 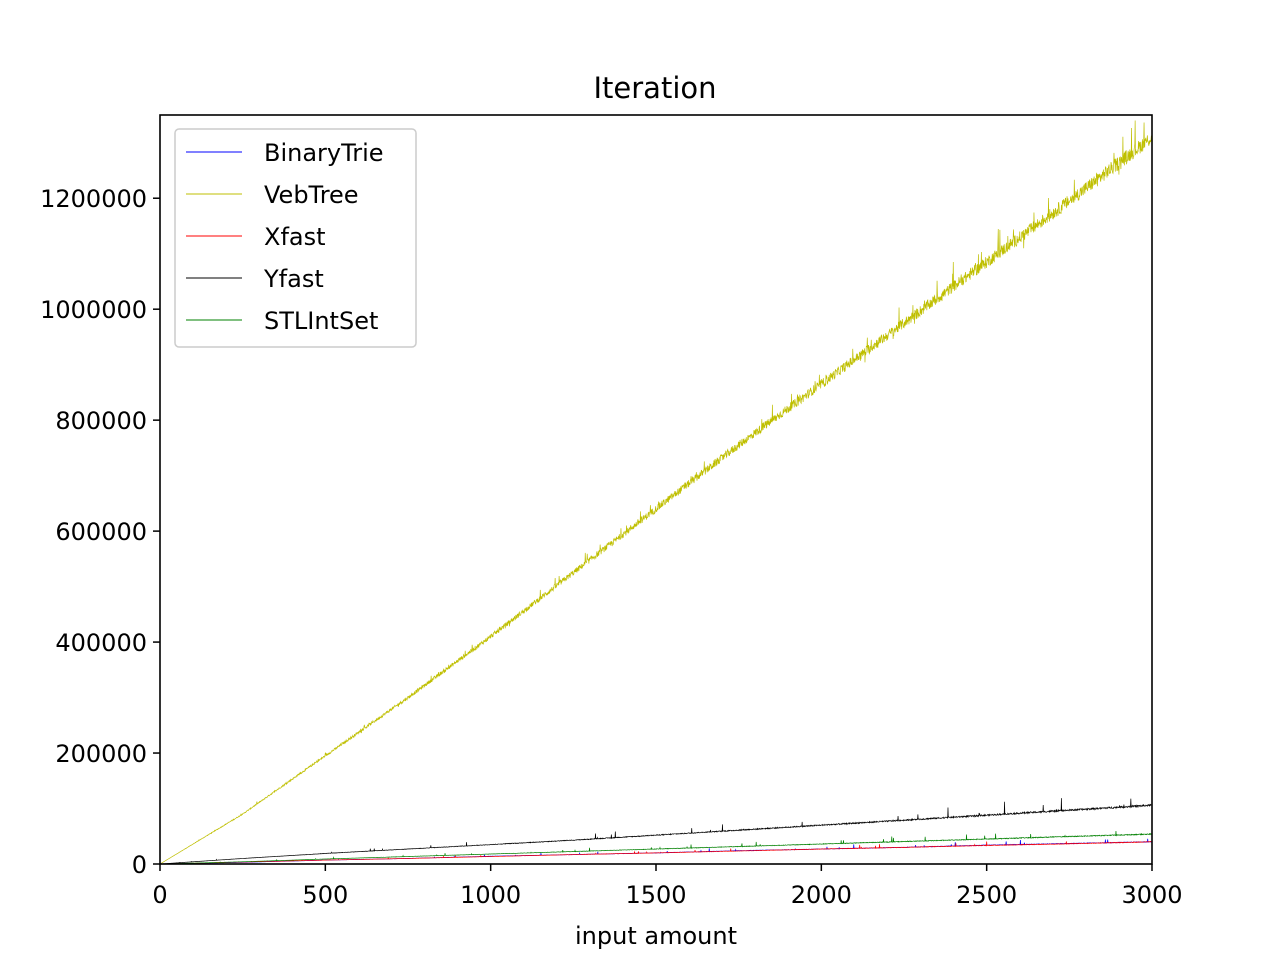 What do you see at coordinates (101, 754) in the screenshot?
I see `y-tick-label: 200000` at bounding box center [101, 754].